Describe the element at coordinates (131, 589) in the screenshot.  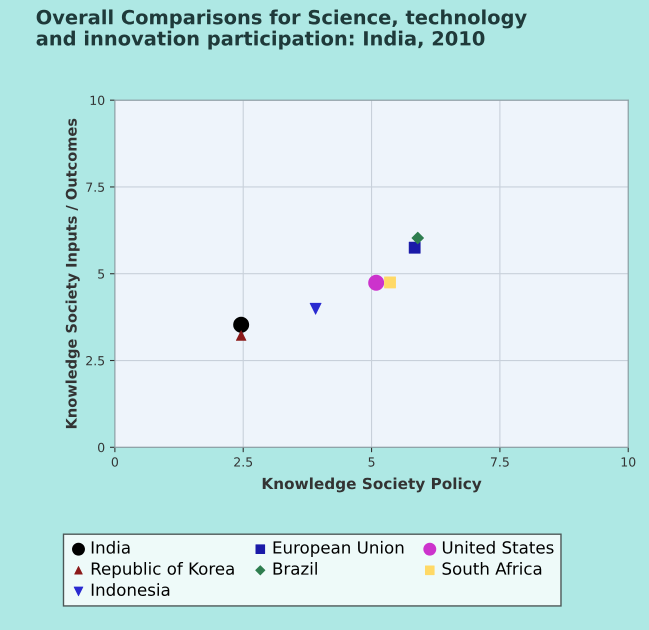
I see `legend-label: Indonesia` at that location.